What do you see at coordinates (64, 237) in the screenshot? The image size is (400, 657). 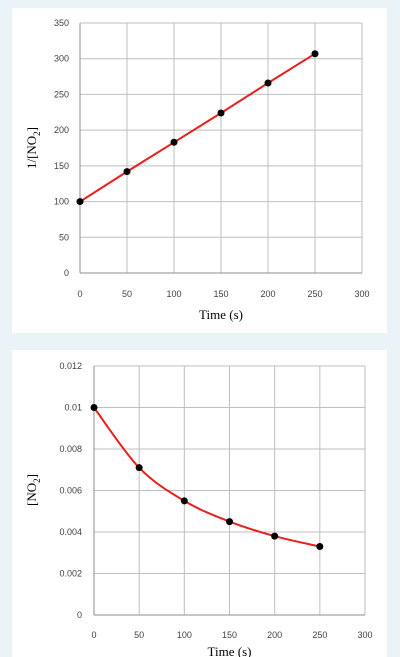 I see `y-tick-label: 50` at bounding box center [64, 237].